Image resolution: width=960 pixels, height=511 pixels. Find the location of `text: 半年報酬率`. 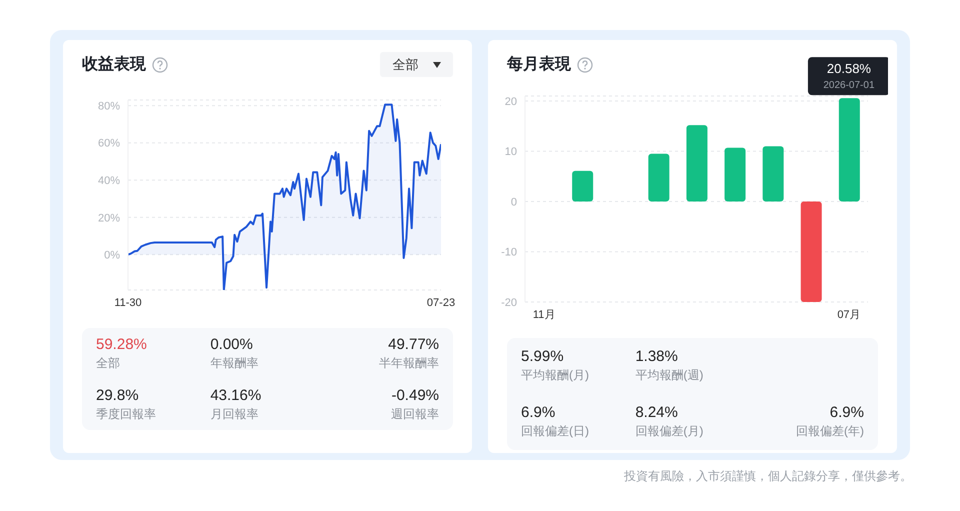

text: 半年報酬率 is located at coordinates (408, 363).